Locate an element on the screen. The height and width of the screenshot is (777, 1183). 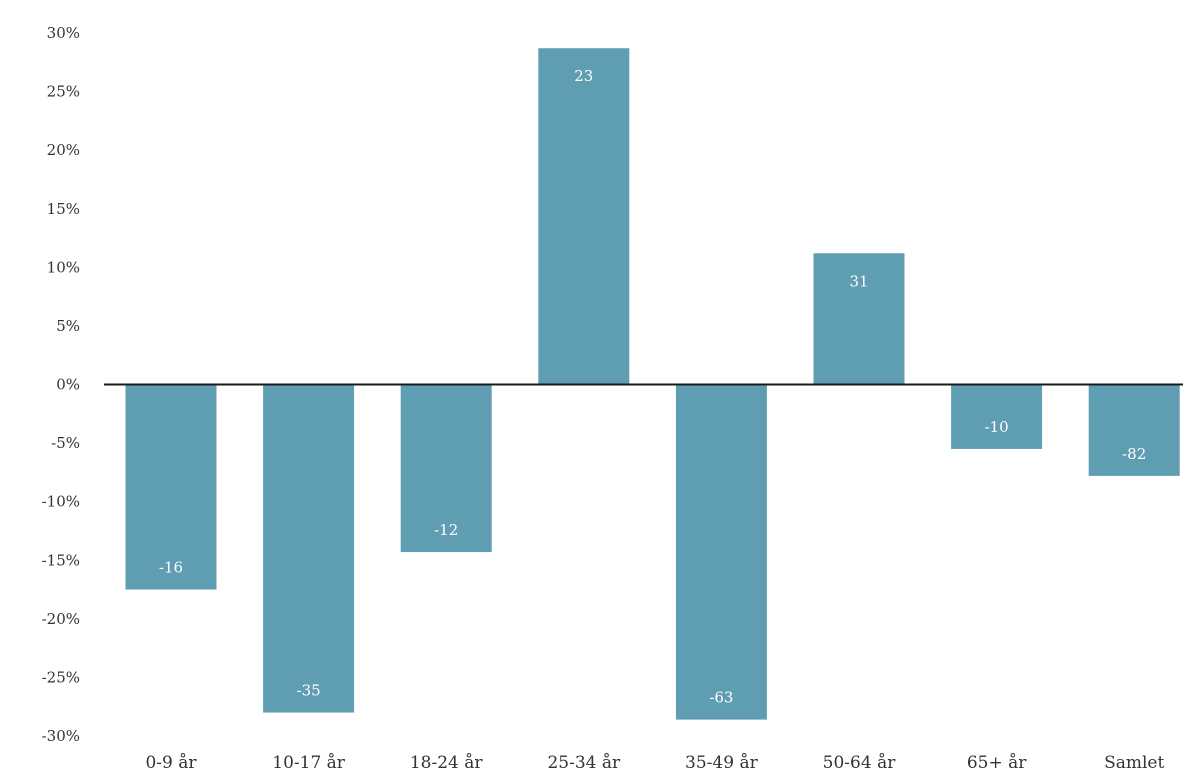
y-tick-label: -15% is located at coordinates (61, 560).